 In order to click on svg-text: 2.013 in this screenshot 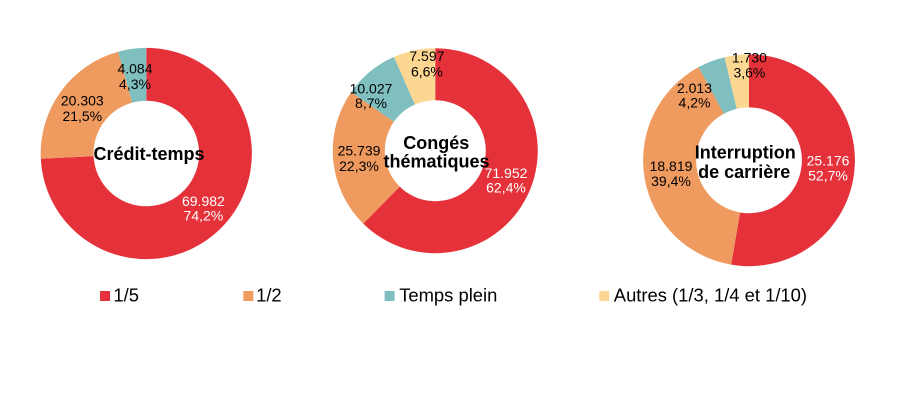, I will do `click(694, 88)`.